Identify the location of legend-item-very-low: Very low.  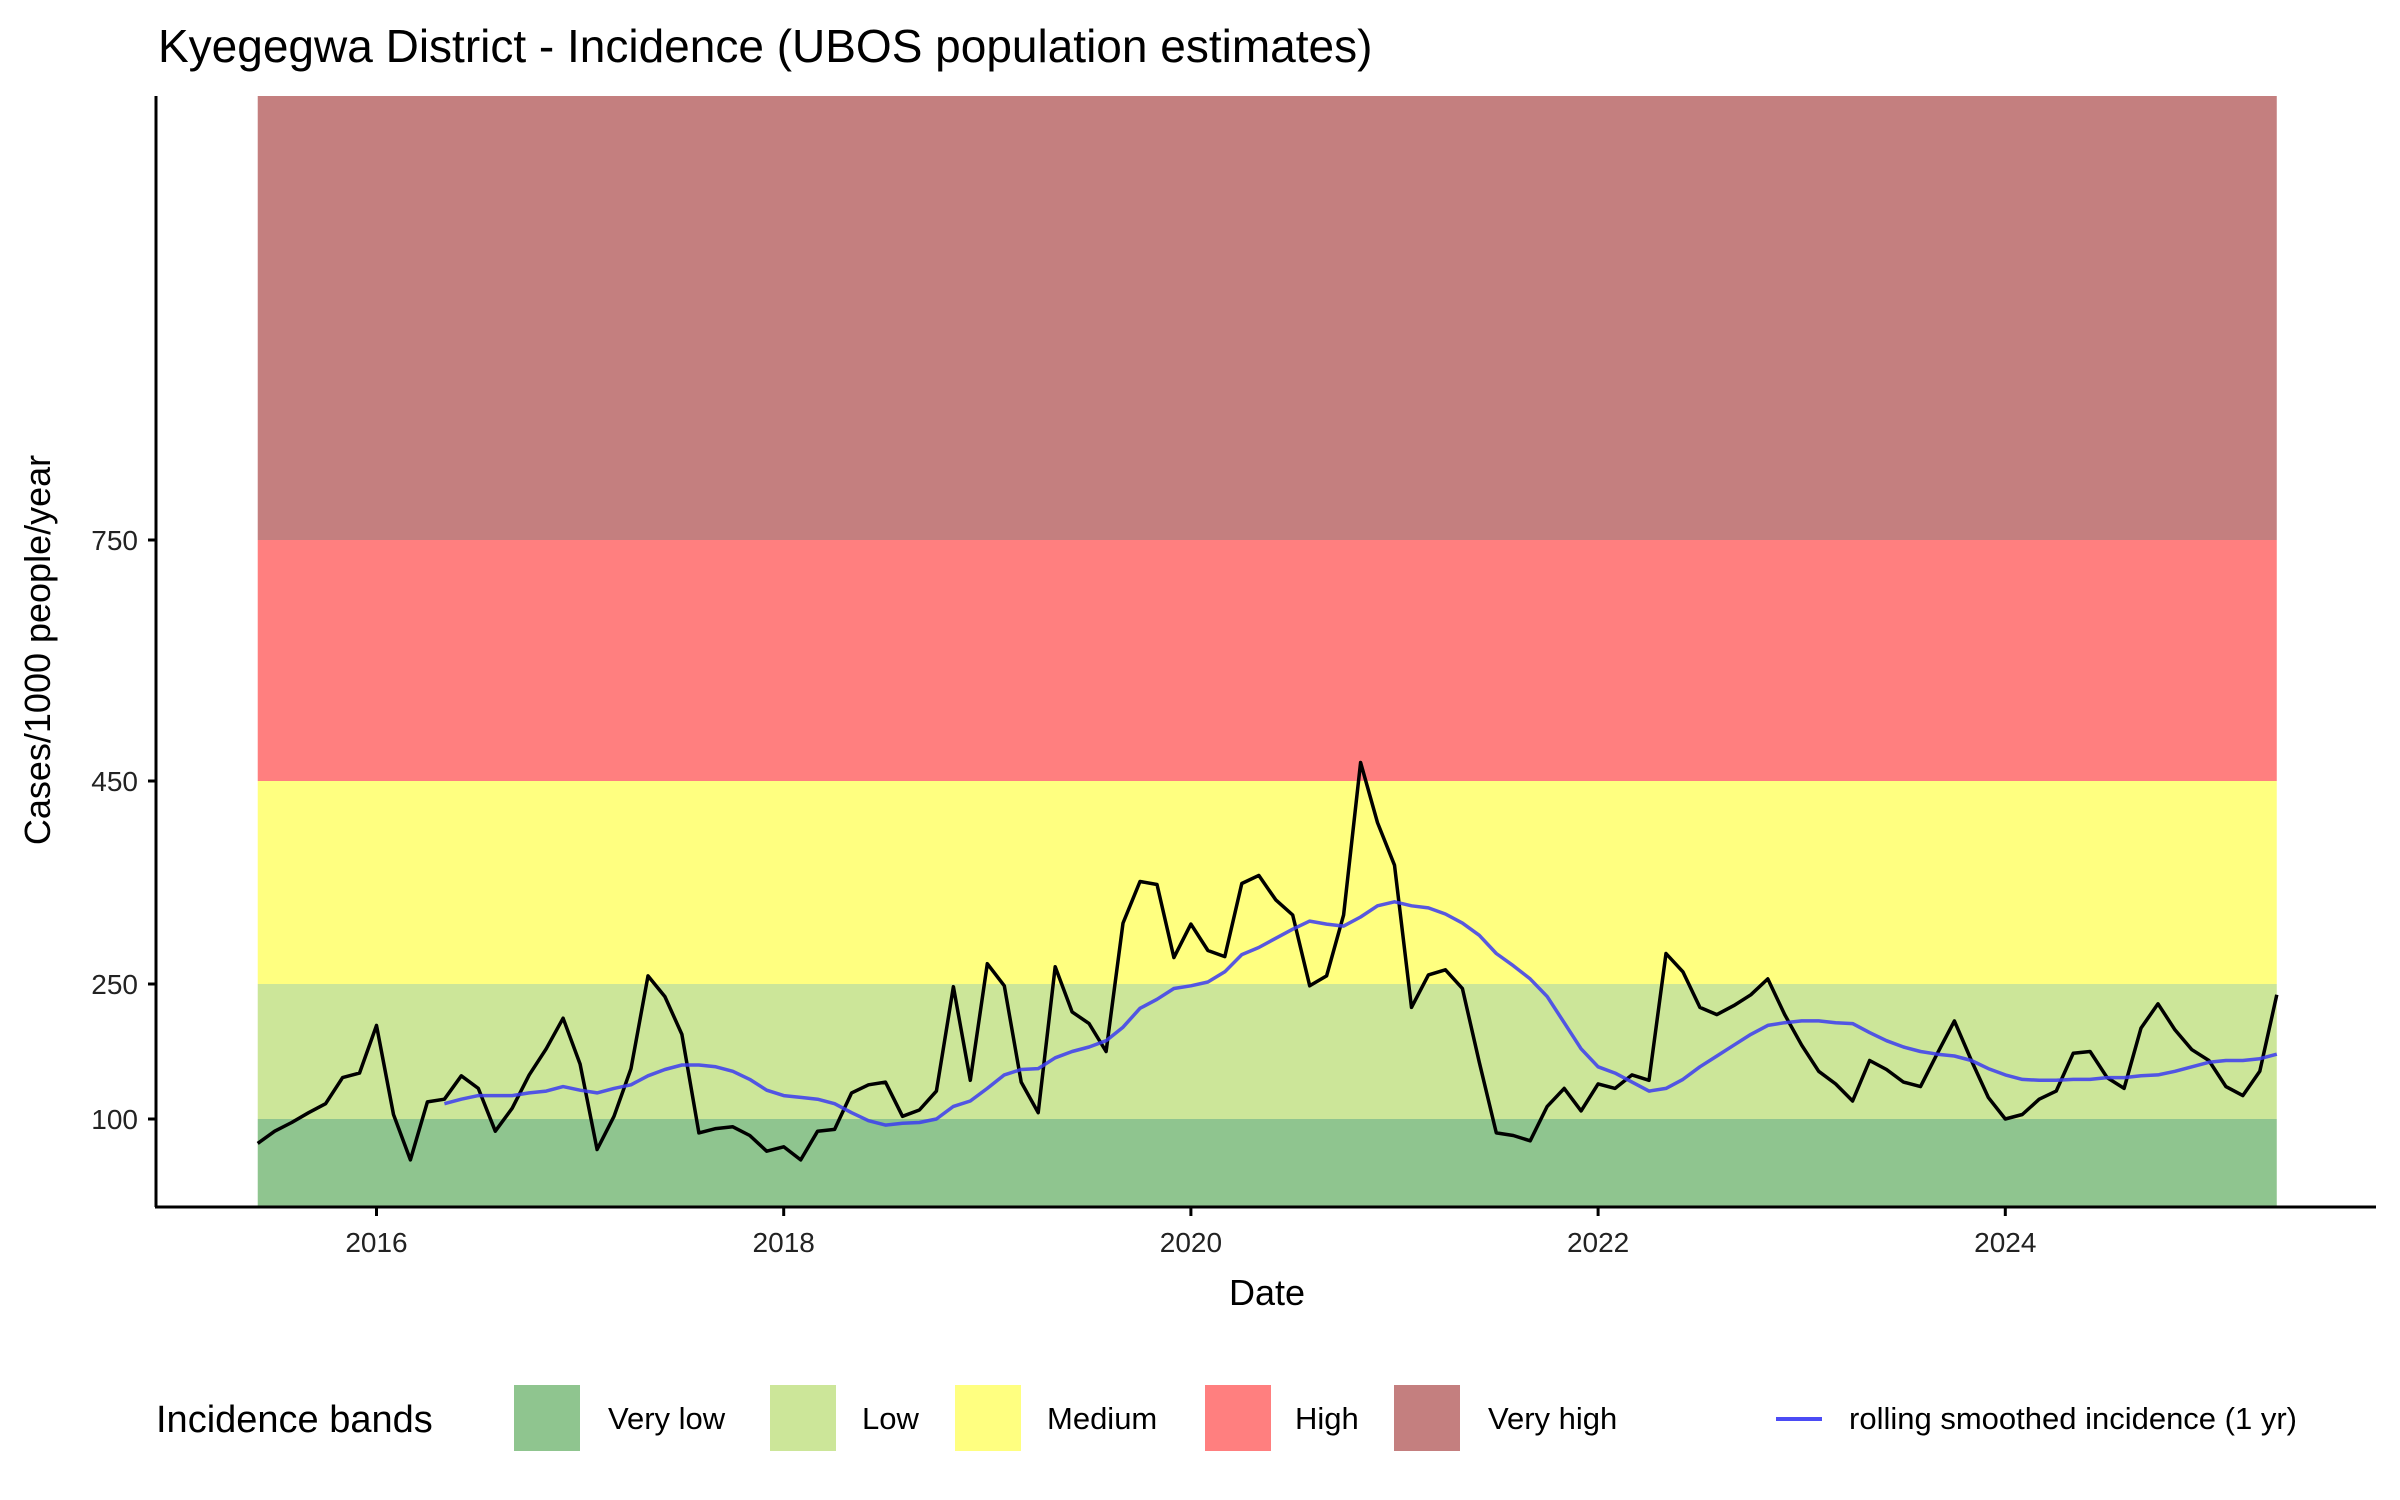
(620, 1418).